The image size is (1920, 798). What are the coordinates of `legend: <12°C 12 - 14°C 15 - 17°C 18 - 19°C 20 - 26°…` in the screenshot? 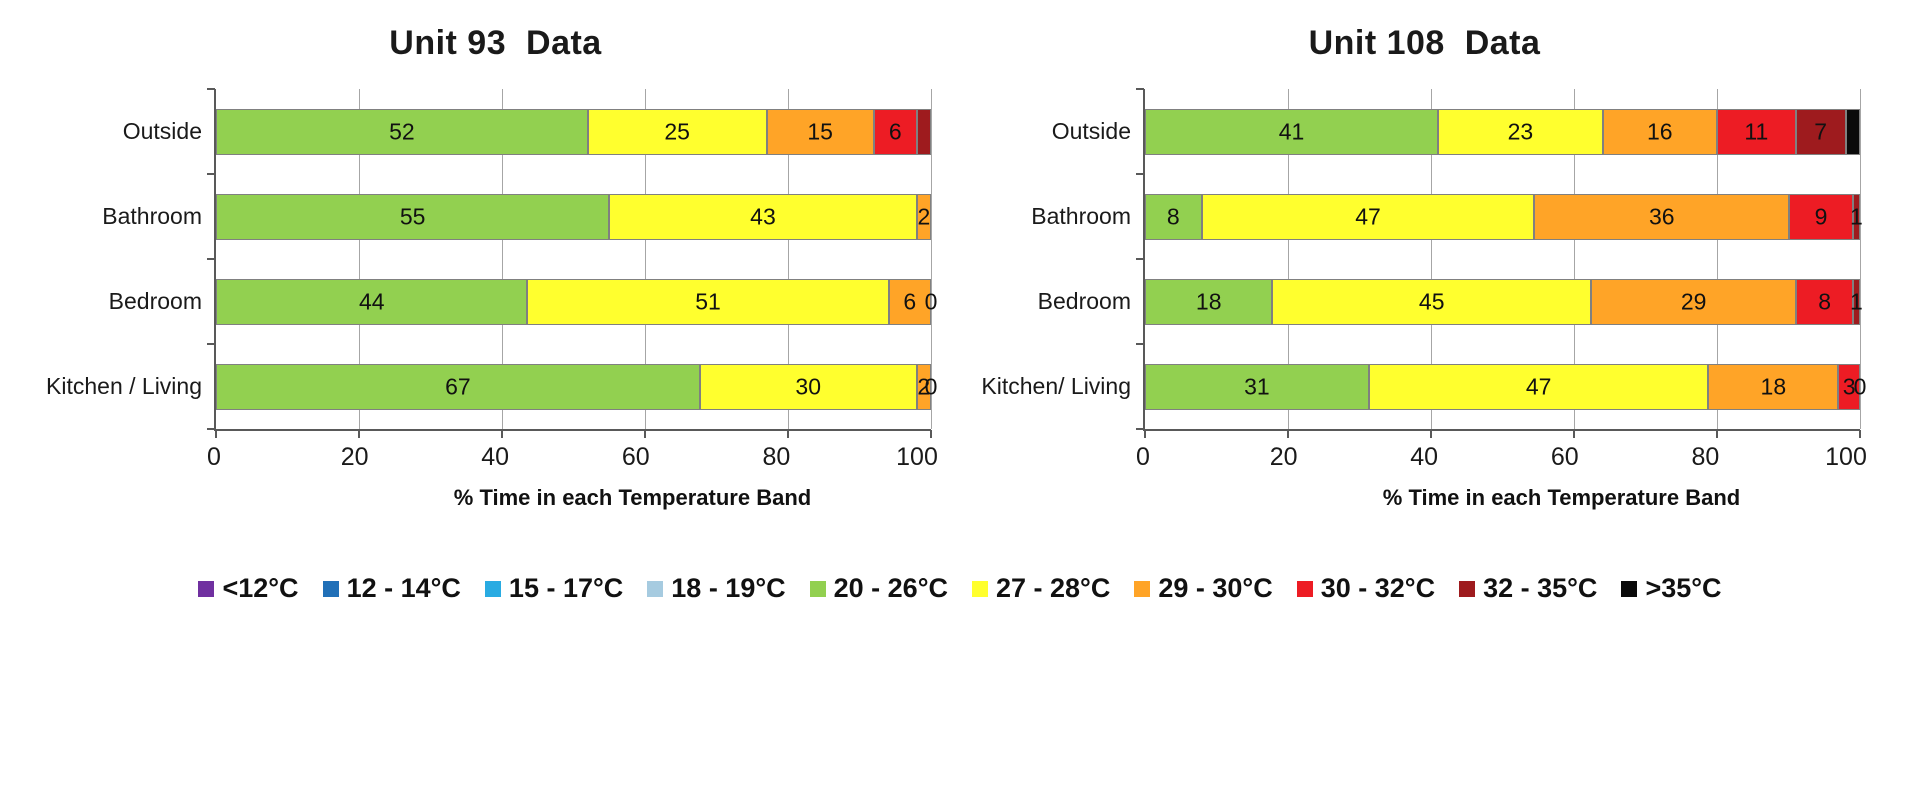 It's located at (960, 588).